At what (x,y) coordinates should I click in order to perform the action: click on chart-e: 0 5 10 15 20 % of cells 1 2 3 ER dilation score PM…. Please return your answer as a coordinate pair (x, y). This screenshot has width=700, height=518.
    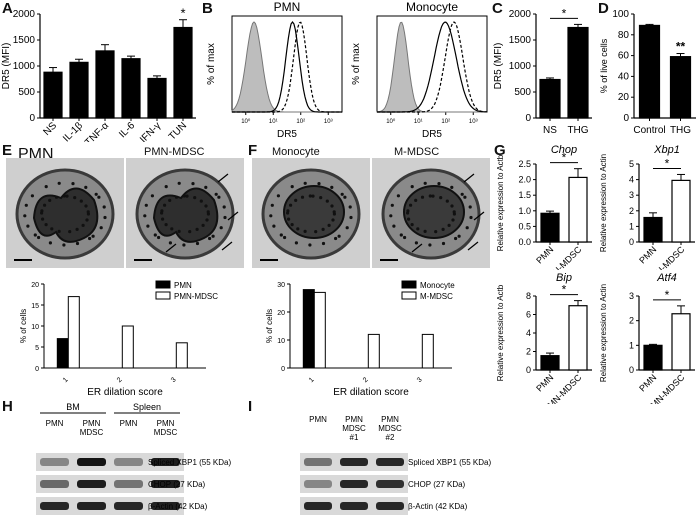
    Looking at the image, I should click on (118, 339).